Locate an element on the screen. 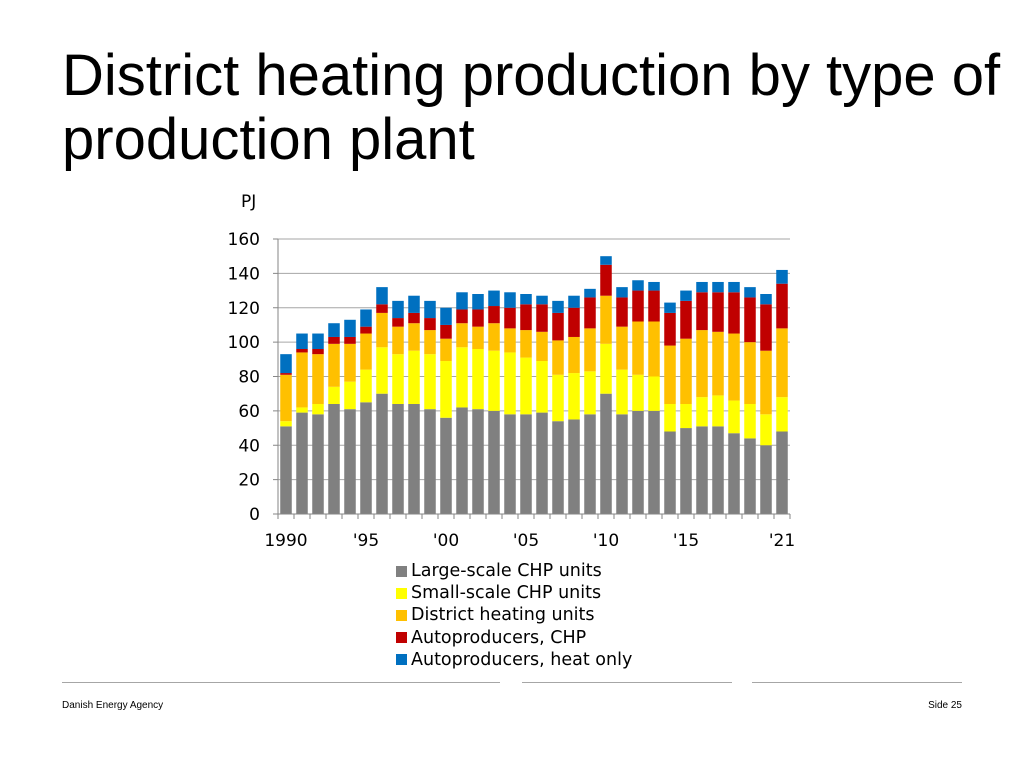 The image size is (1024, 768). legend-label: District heating units is located at coordinates (503, 615).